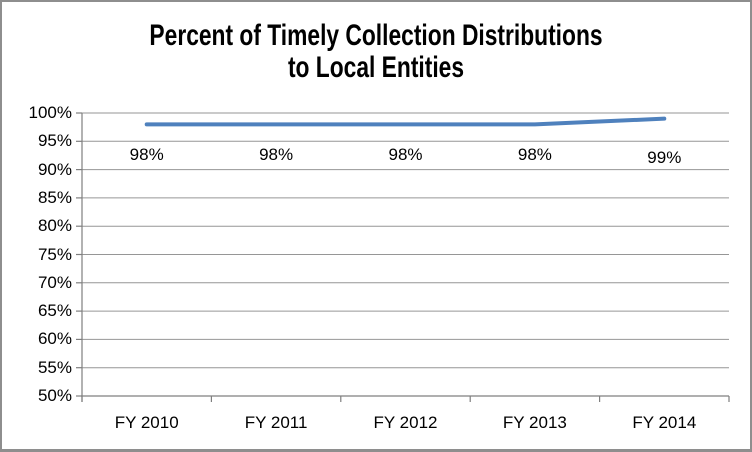 Image resolution: width=752 pixels, height=452 pixels. What do you see at coordinates (405, 121) in the screenshot?
I see `series-line` at bounding box center [405, 121].